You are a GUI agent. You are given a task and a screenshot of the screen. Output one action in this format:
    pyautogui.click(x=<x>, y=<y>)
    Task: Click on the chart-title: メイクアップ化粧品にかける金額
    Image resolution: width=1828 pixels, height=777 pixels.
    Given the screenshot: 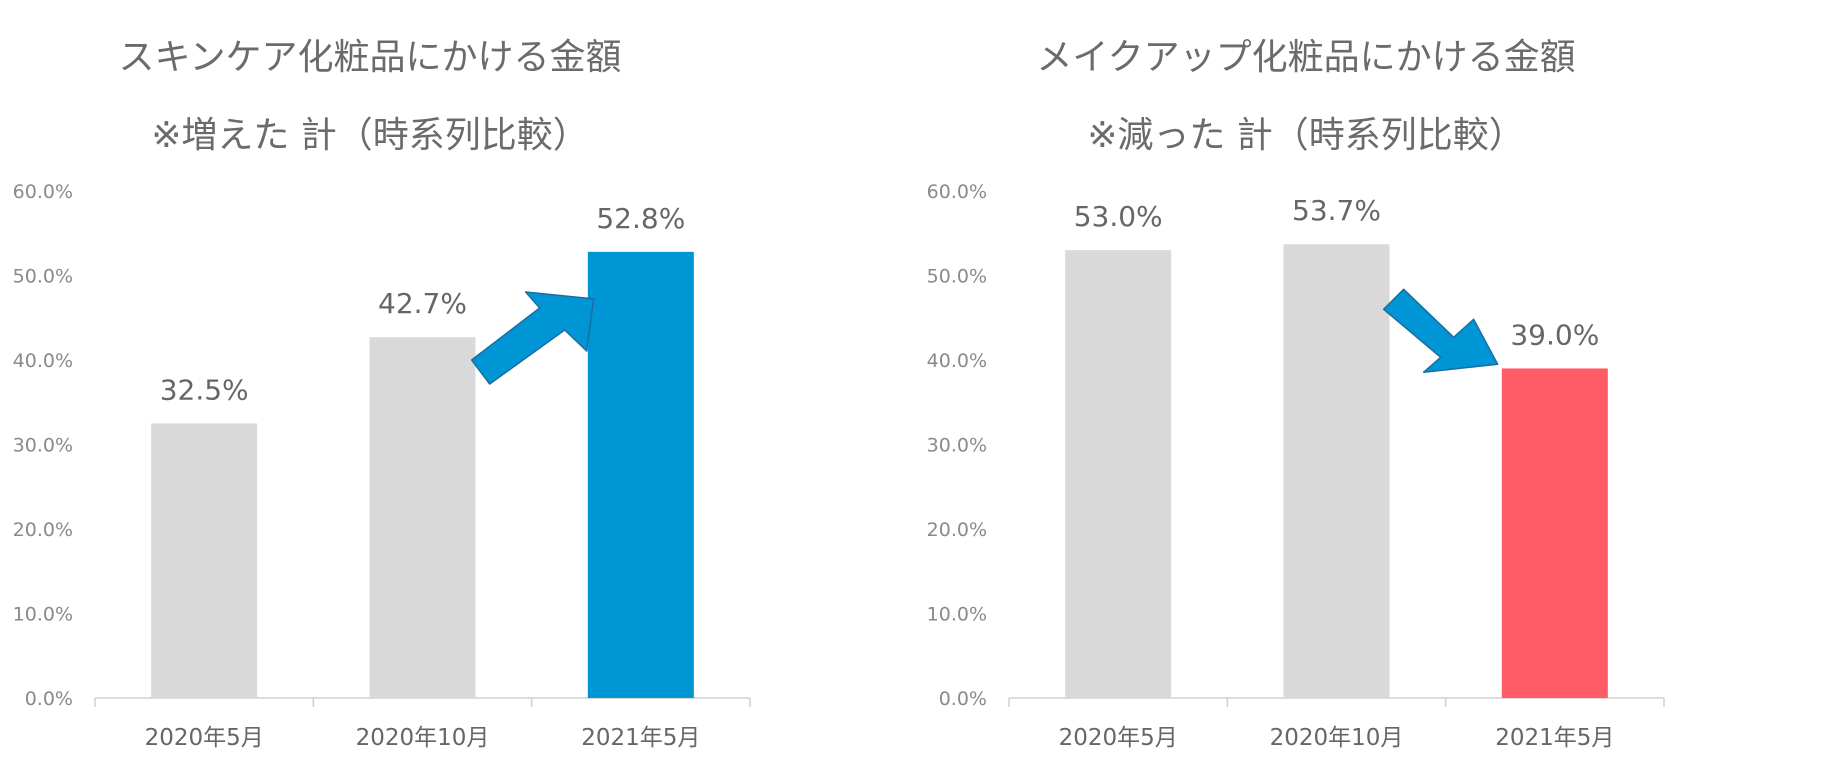 What is the action you would take?
    pyautogui.click(x=1306, y=57)
    